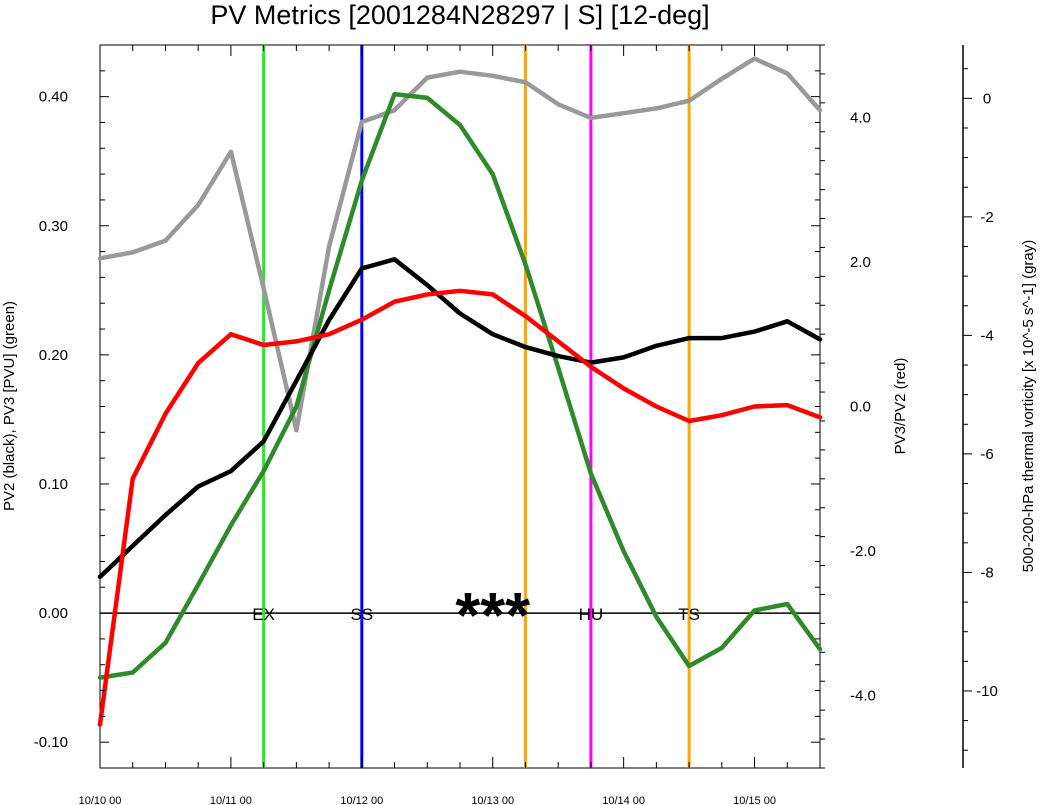 Image resolution: width=1040 pixels, height=805 pixels. I want to click on right-tick-label: -2.0, so click(863, 551).